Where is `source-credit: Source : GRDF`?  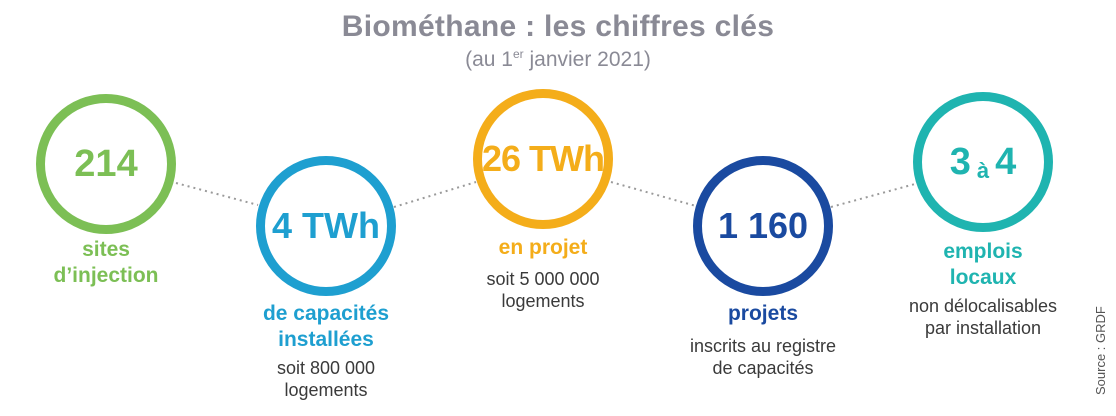
source-credit: Source : GRDF is located at coordinates (1100, 350).